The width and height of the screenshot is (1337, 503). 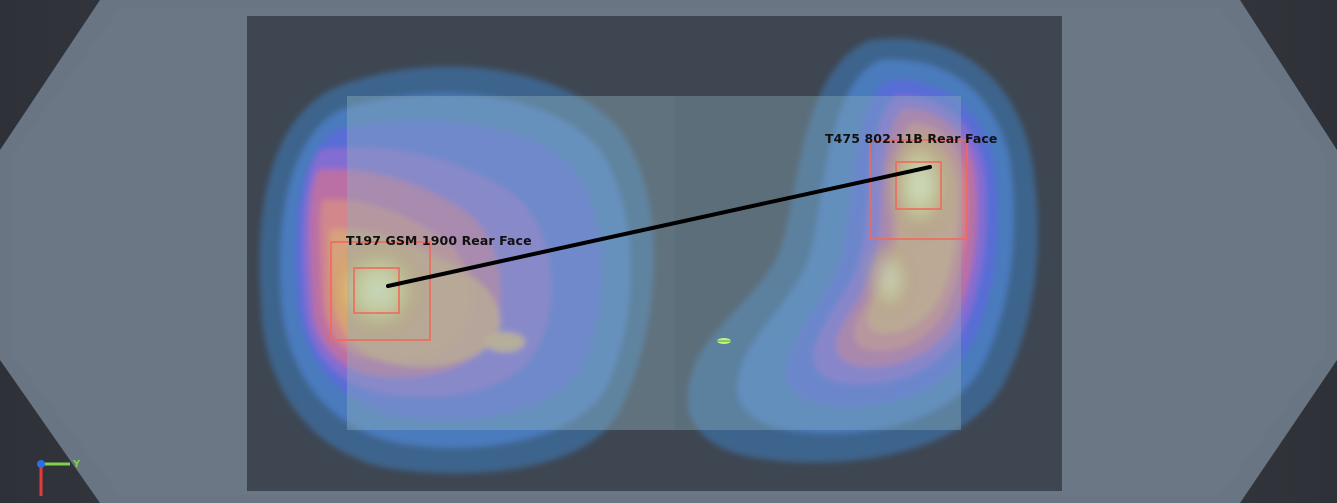 What do you see at coordinates (659, 226) in the screenshot?
I see `measurement-connector-line` at bounding box center [659, 226].